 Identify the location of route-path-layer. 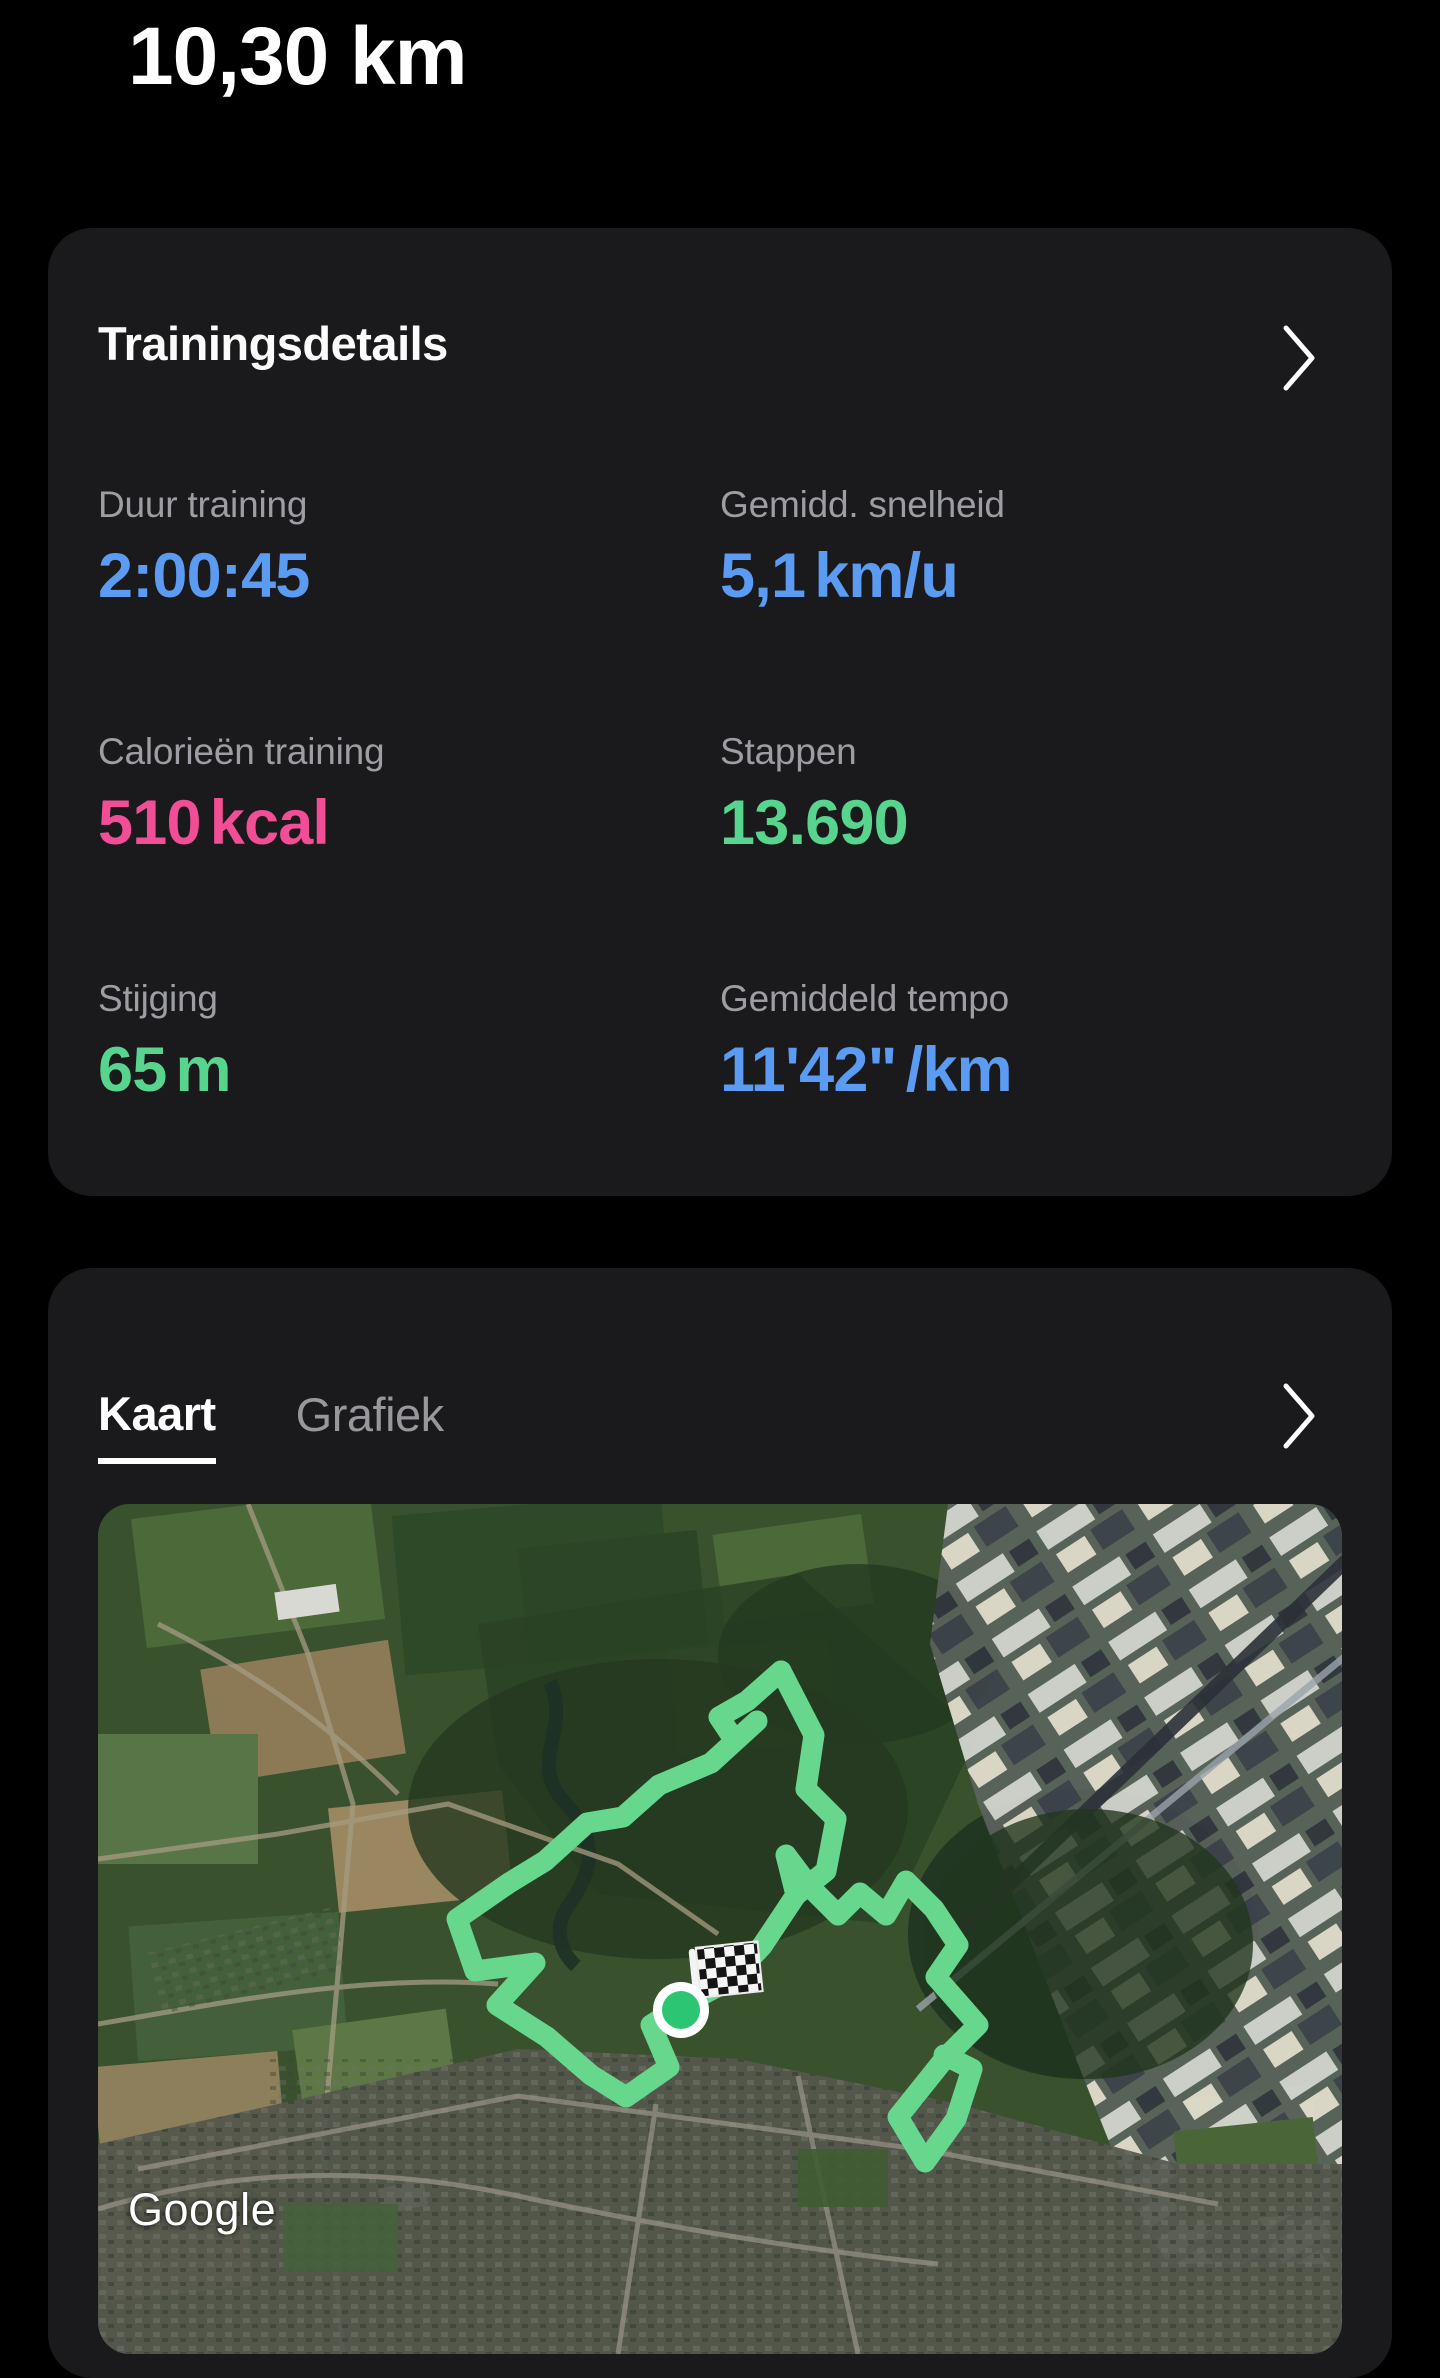
(717, 1916).